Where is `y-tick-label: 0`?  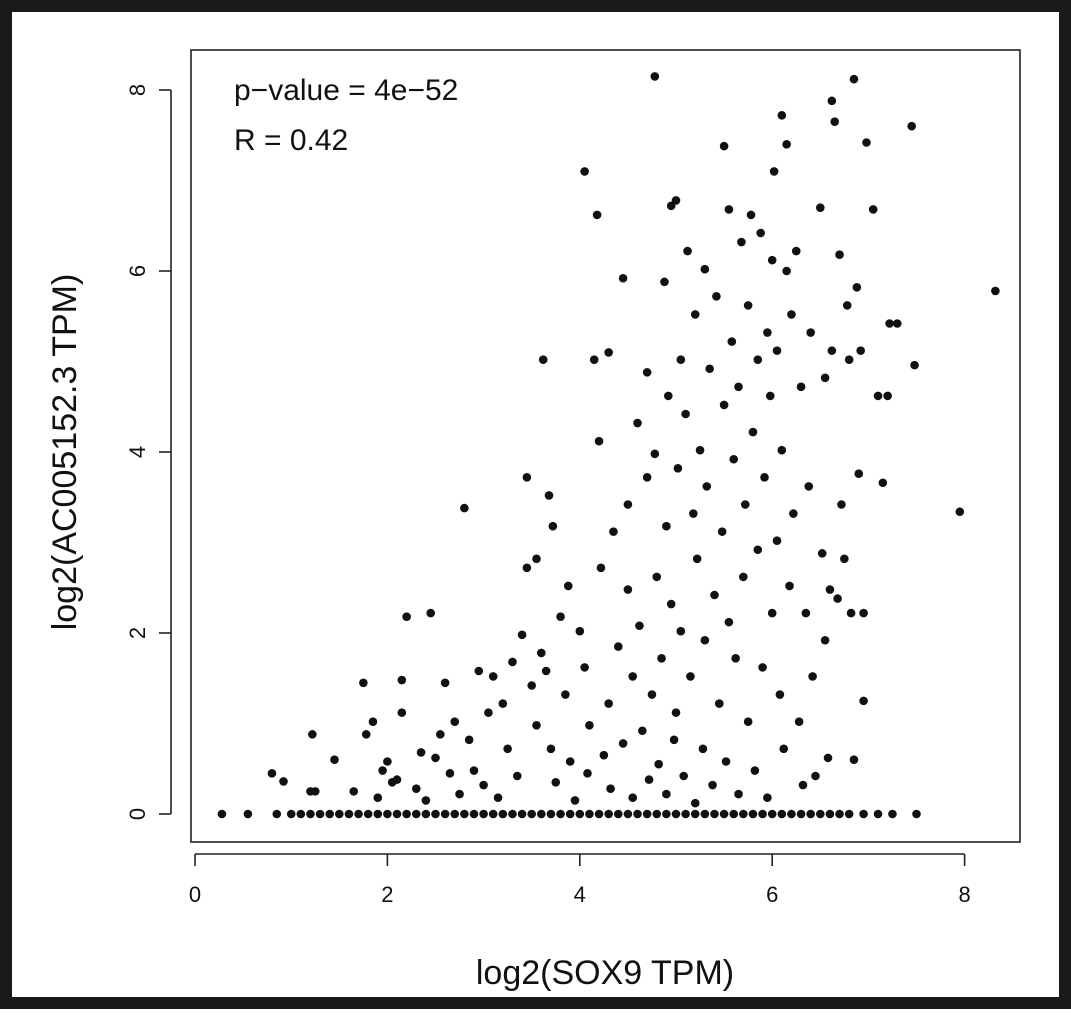
y-tick-label: 0 is located at coordinates (137, 814).